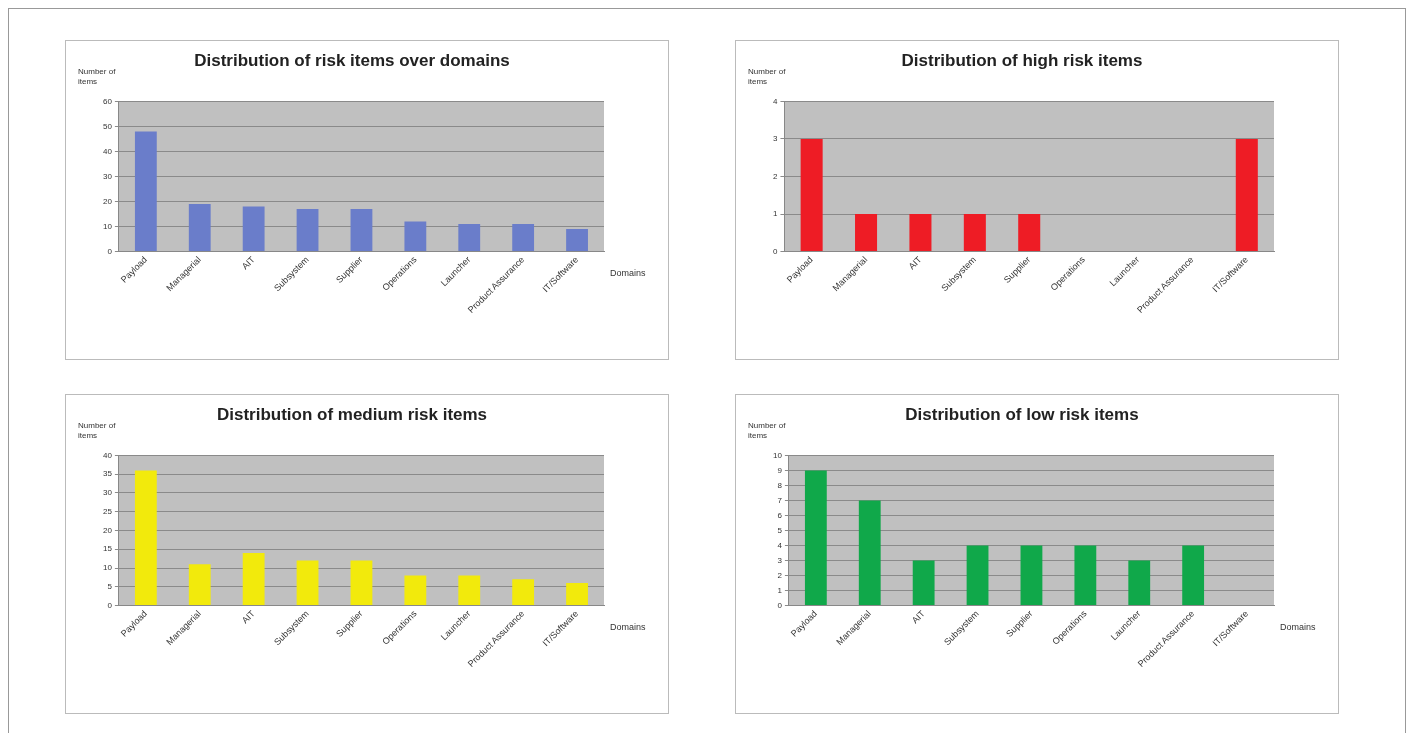 Image resolution: width=1412 pixels, height=740 pixels. I want to click on y-tick-label: 7, so click(780, 500).